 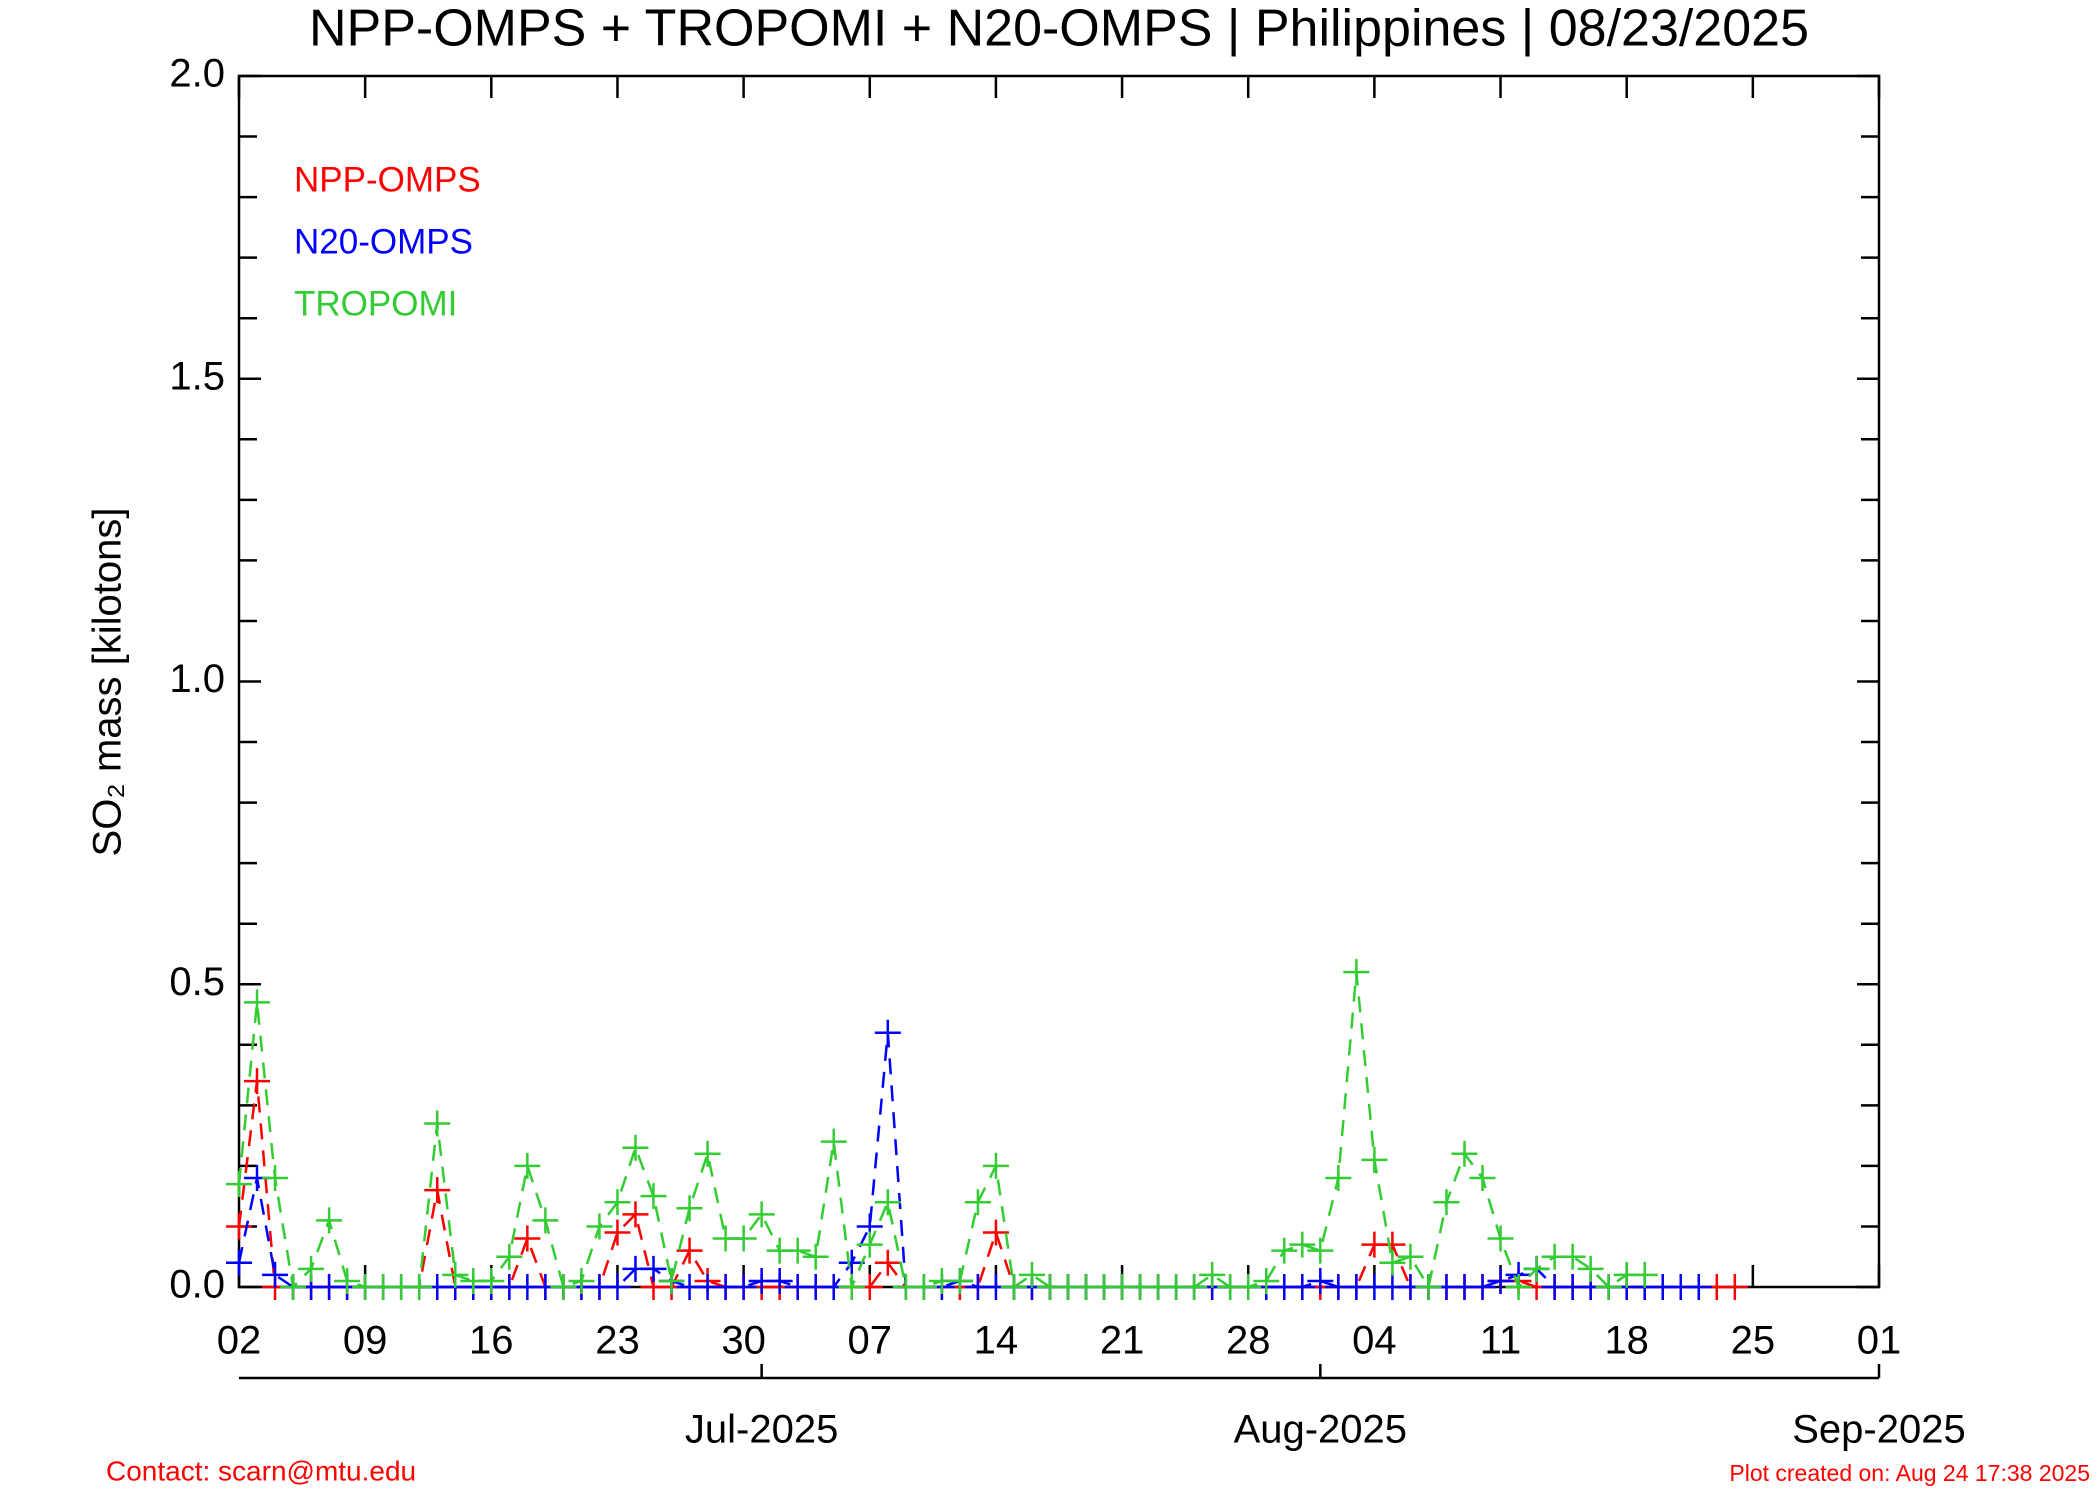 I want to click on x-tick-label: 28, so click(x=1248, y=1341).